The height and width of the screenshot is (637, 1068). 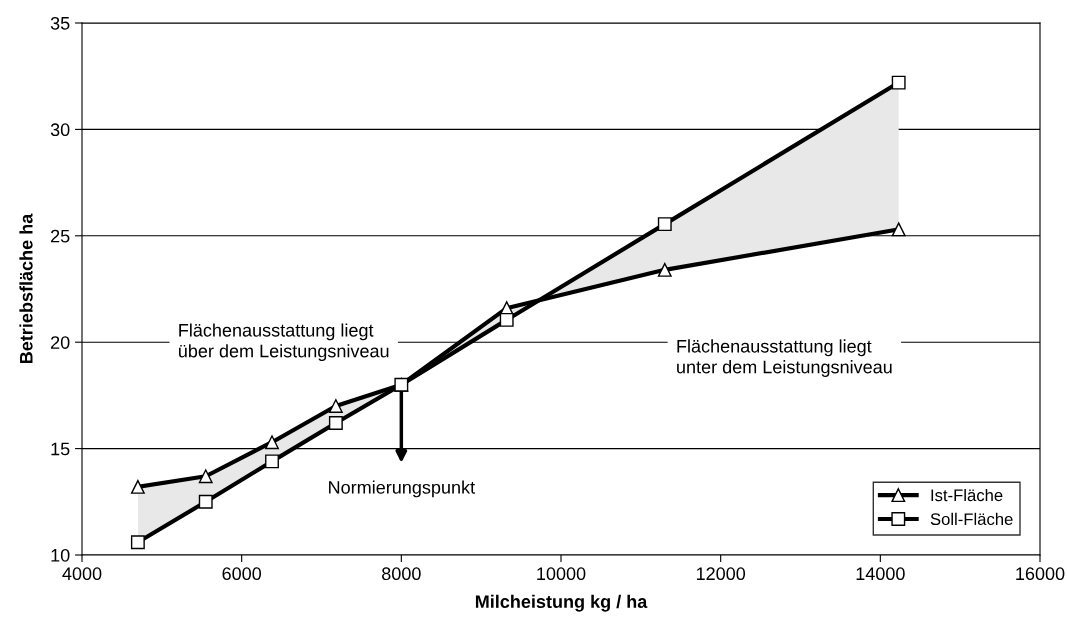 I want to click on y-axis-title: Betriebsfläche ha, so click(x=26, y=288).